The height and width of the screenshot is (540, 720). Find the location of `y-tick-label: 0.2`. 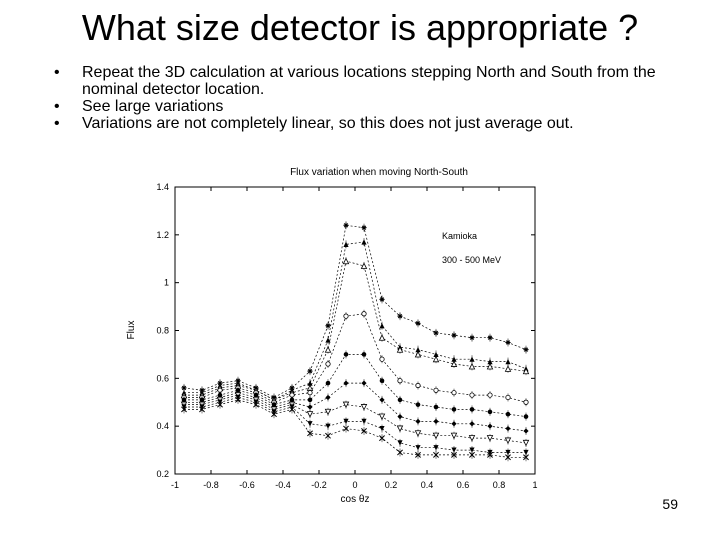

y-tick-label: 0.2 is located at coordinates (162, 474).